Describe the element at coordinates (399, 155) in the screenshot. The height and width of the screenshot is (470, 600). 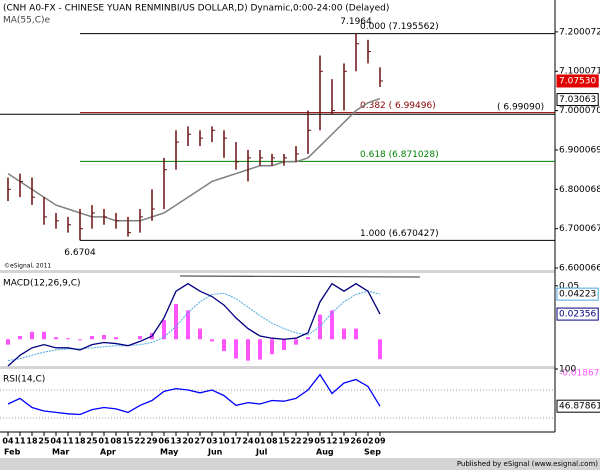
I see `fib-label: 0.618 (6.871028)` at that location.